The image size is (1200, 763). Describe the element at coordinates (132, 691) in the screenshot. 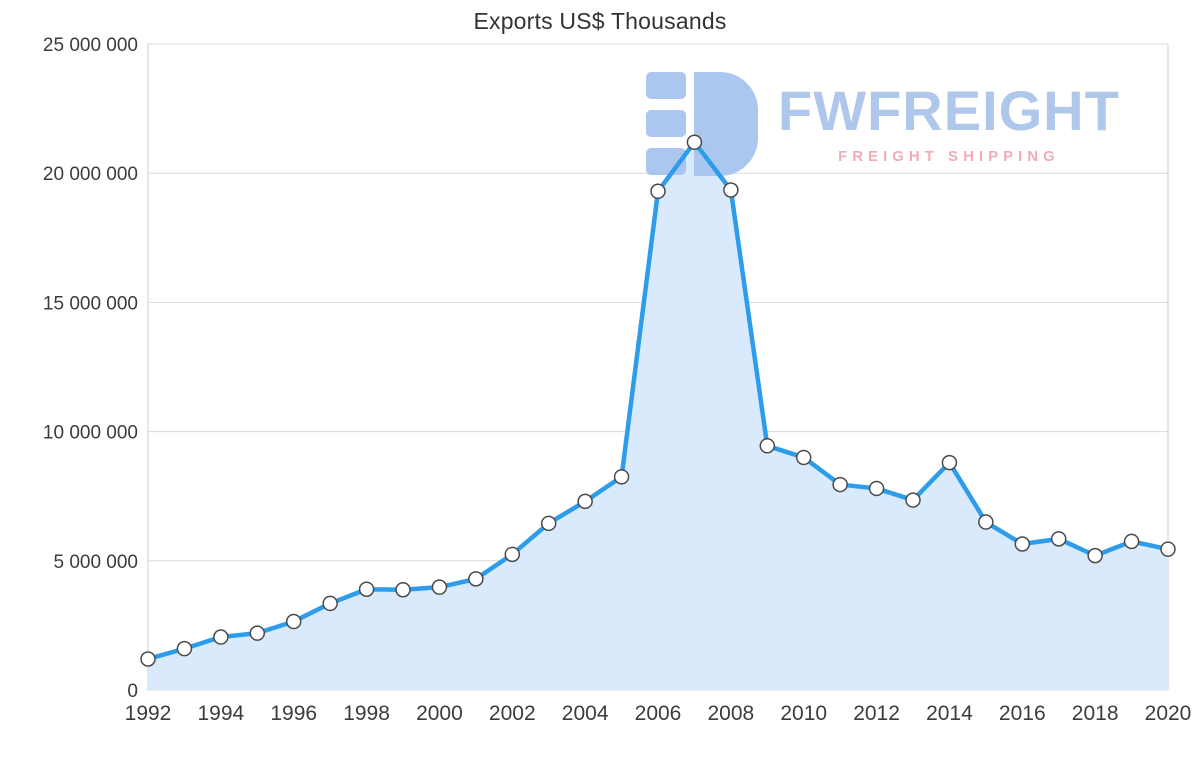

I see `y-axis-label: 0` at that location.